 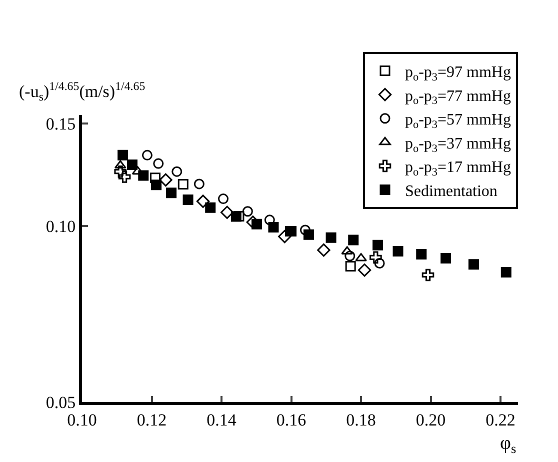 What do you see at coordinates (508, 444) in the screenshot?
I see `x-axis-title: φ$_{s}$` at bounding box center [508, 444].